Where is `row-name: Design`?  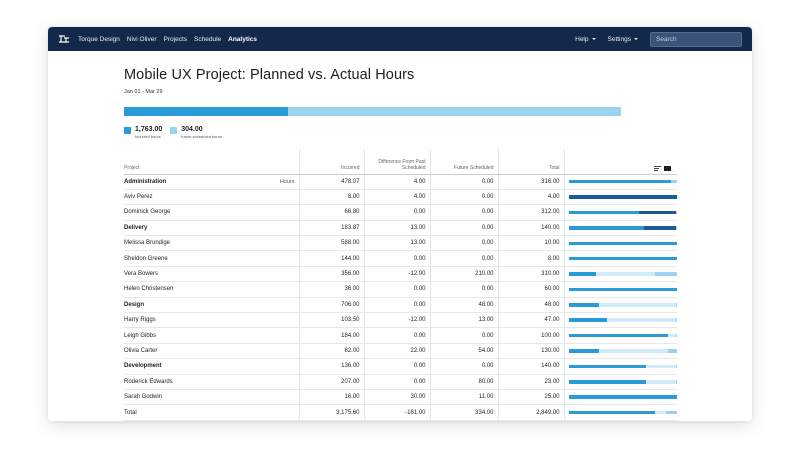
row-name: Design is located at coordinates (211, 305).